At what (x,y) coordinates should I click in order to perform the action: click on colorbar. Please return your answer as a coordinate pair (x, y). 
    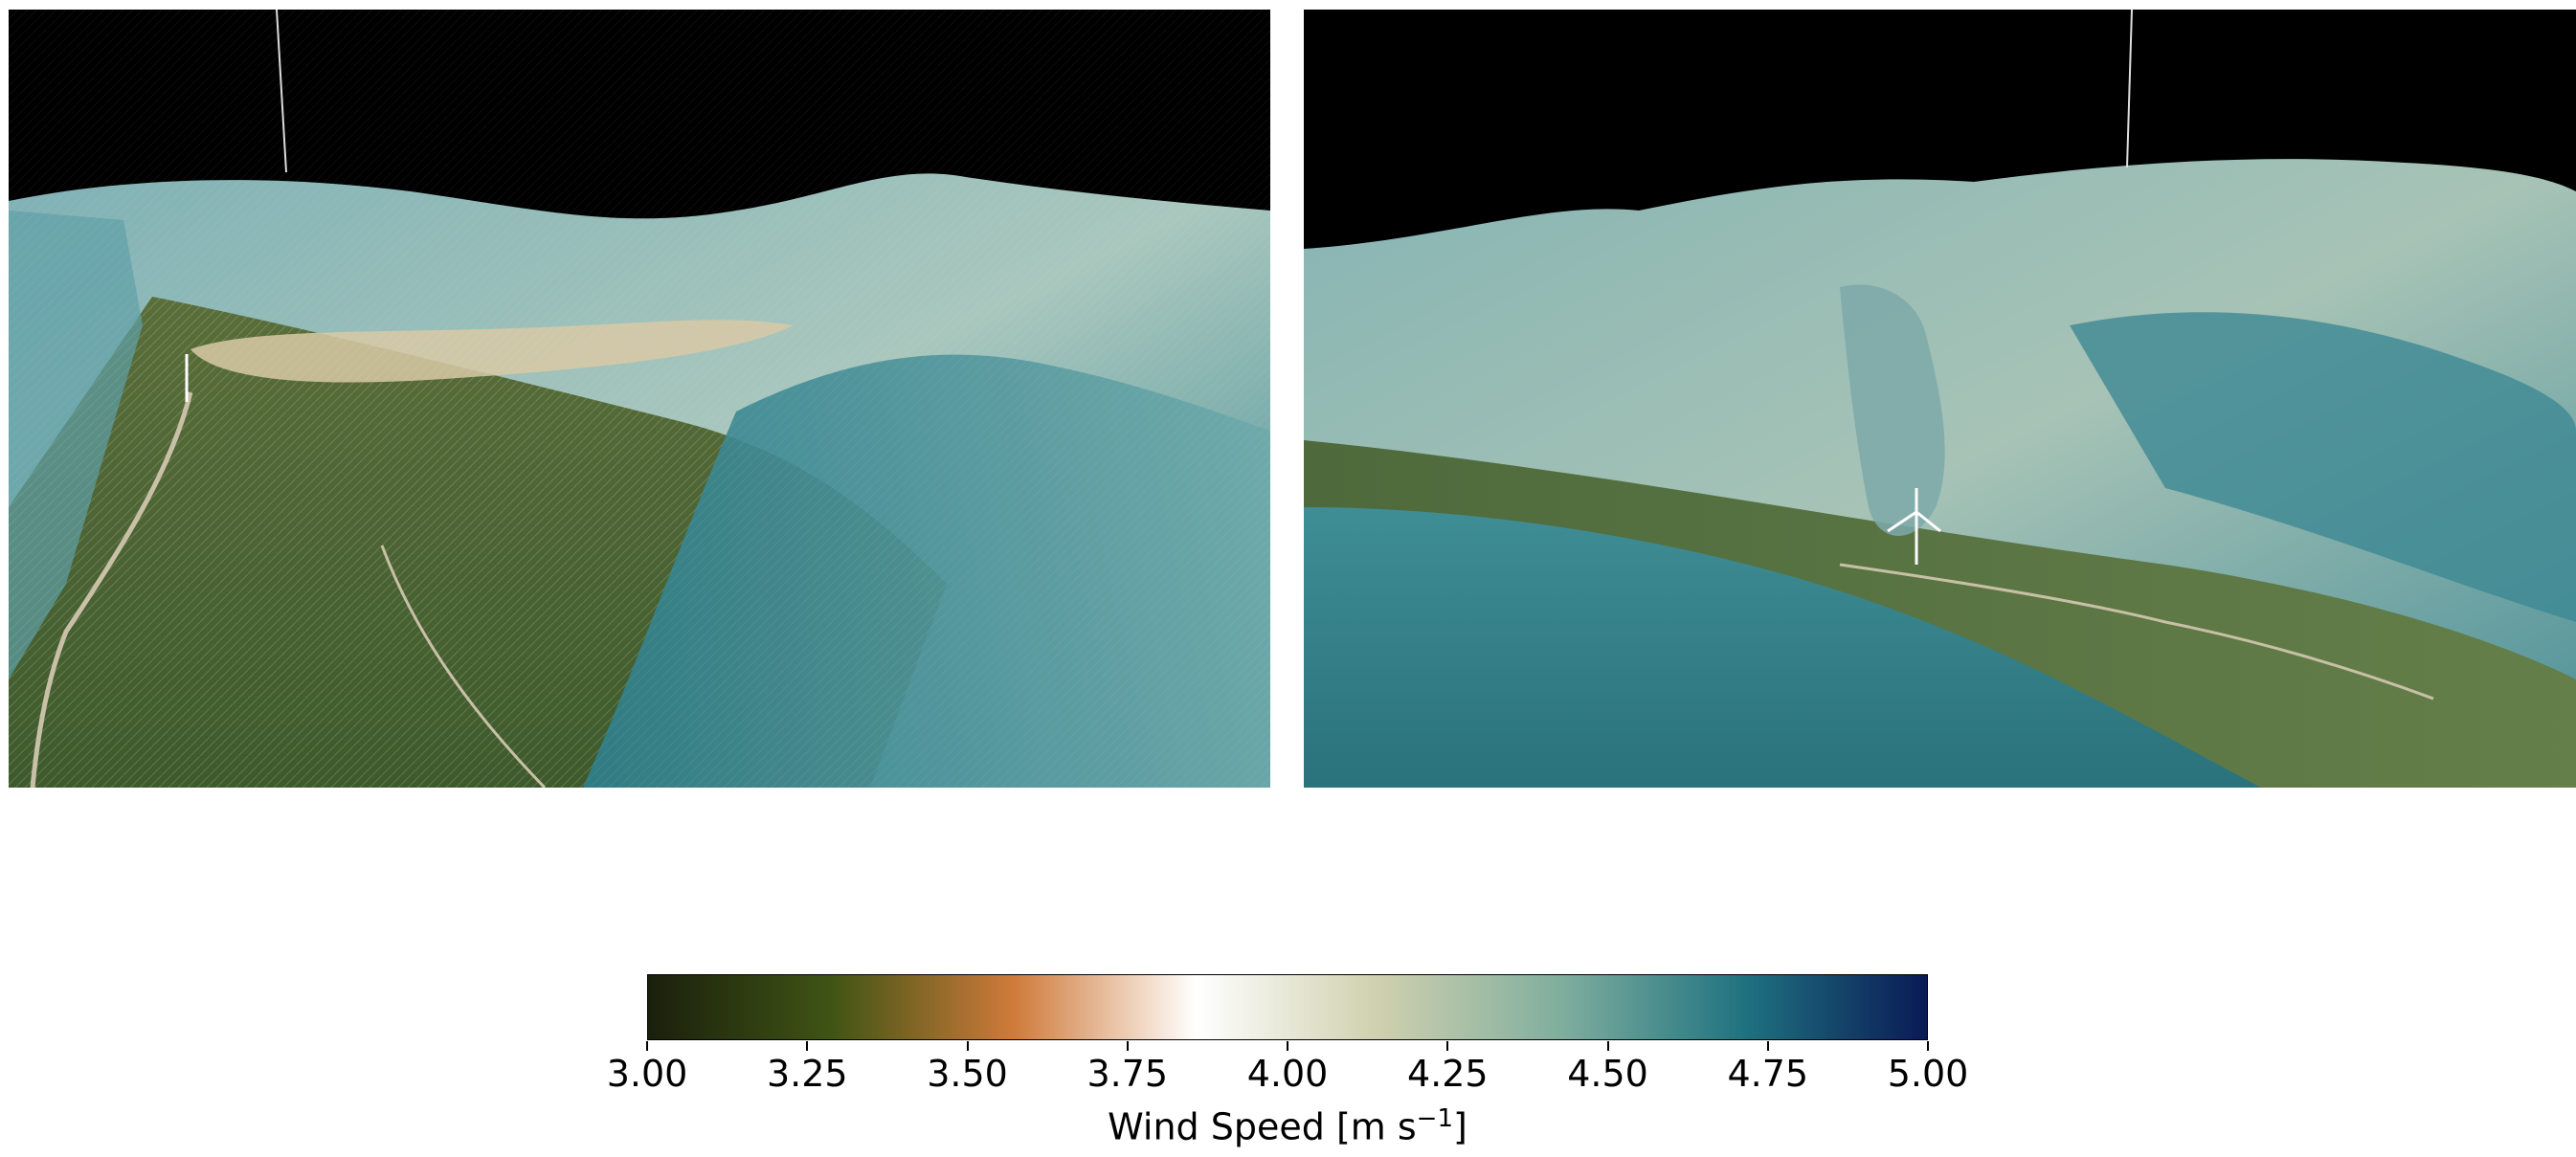
    Looking at the image, I should click on (1288, 1008).